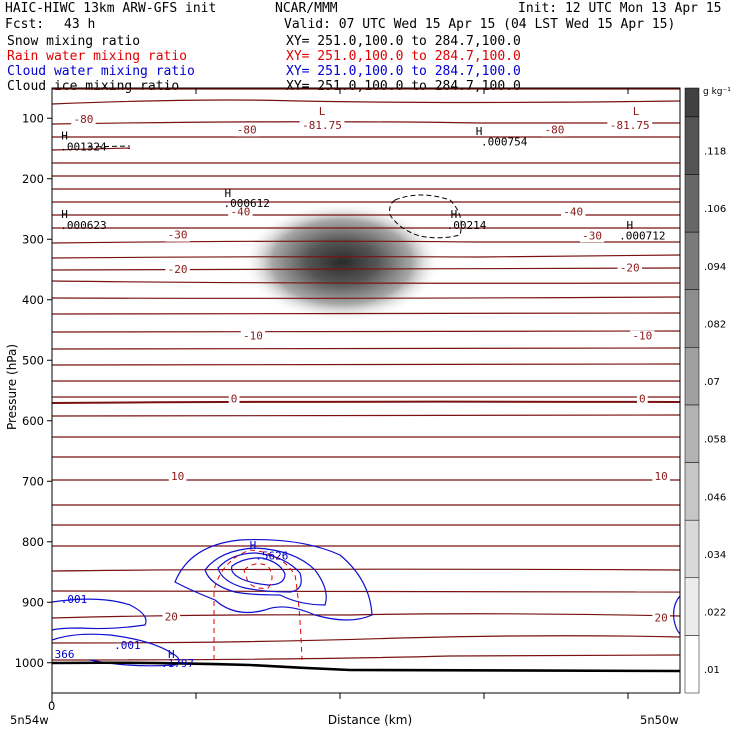 Image resolution: width=740 pixels, height=740 pixels. Describe the element at coordinates (29, 663) in the screenshot. I see `y-tick-label: 1000` at that location.